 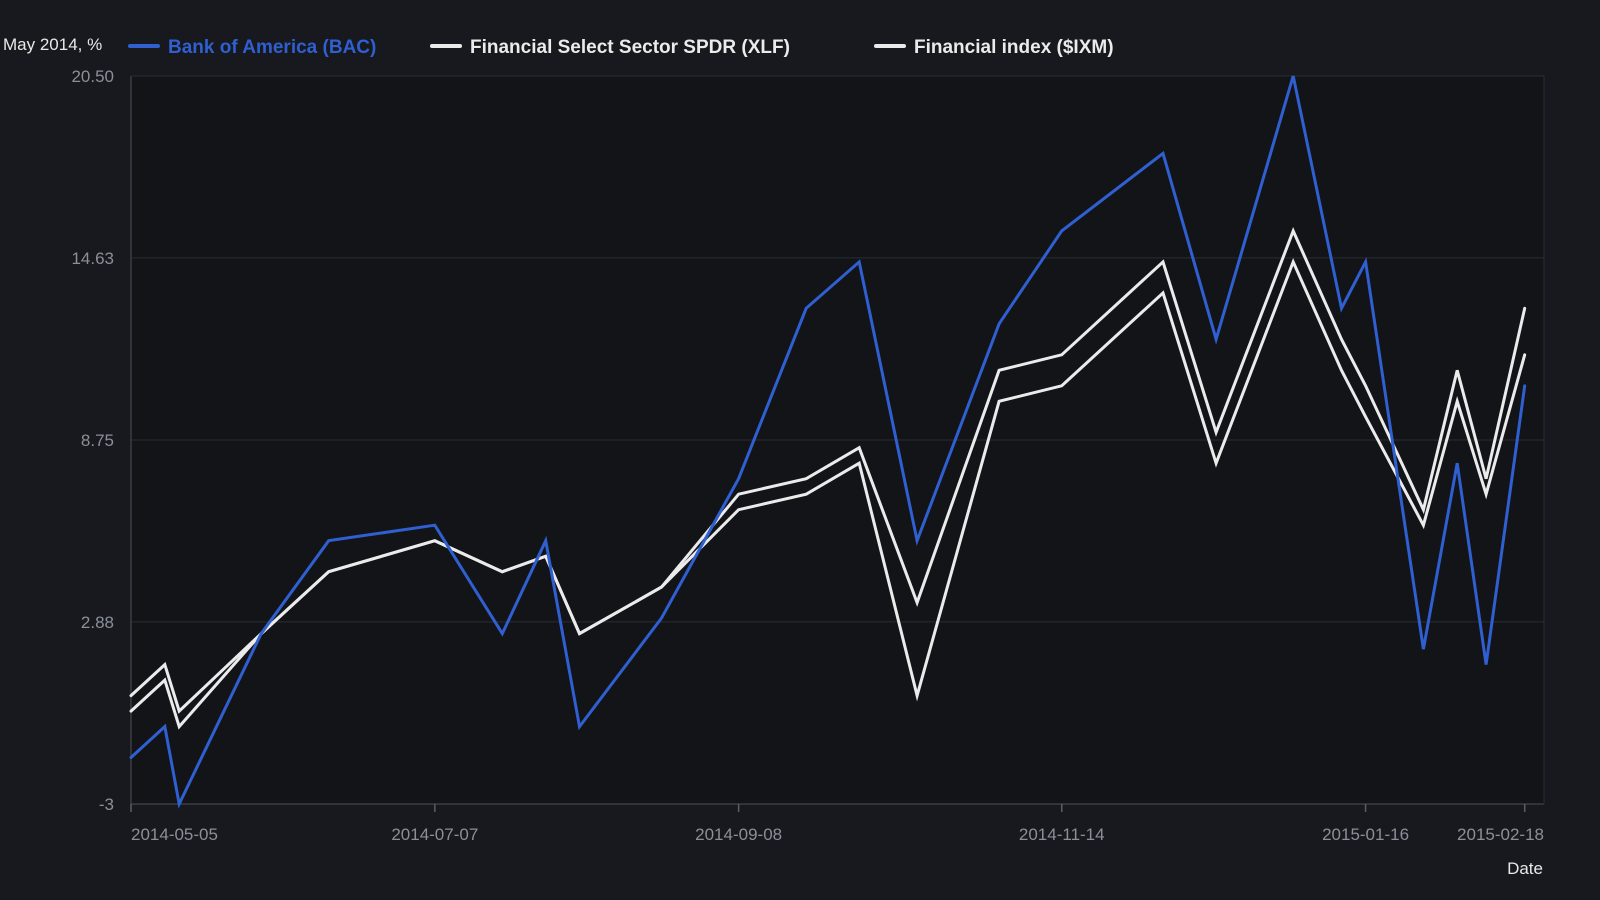 What do you see at coordinates (434, 834) in the screenshot?
I see `x-tick-label: 2014-07-07` at bounding box center [434, 834].